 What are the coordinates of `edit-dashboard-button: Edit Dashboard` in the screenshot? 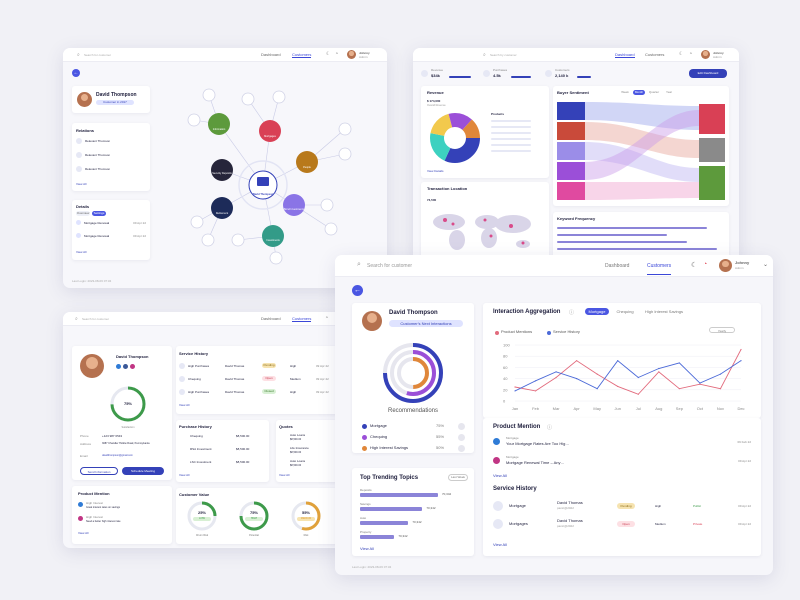 It's located at (708, 73).